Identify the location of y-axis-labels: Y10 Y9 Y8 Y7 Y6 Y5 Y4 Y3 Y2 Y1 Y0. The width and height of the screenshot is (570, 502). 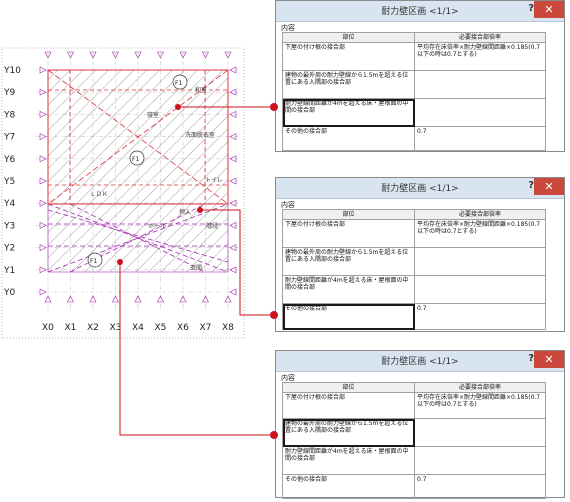
(12, 182).